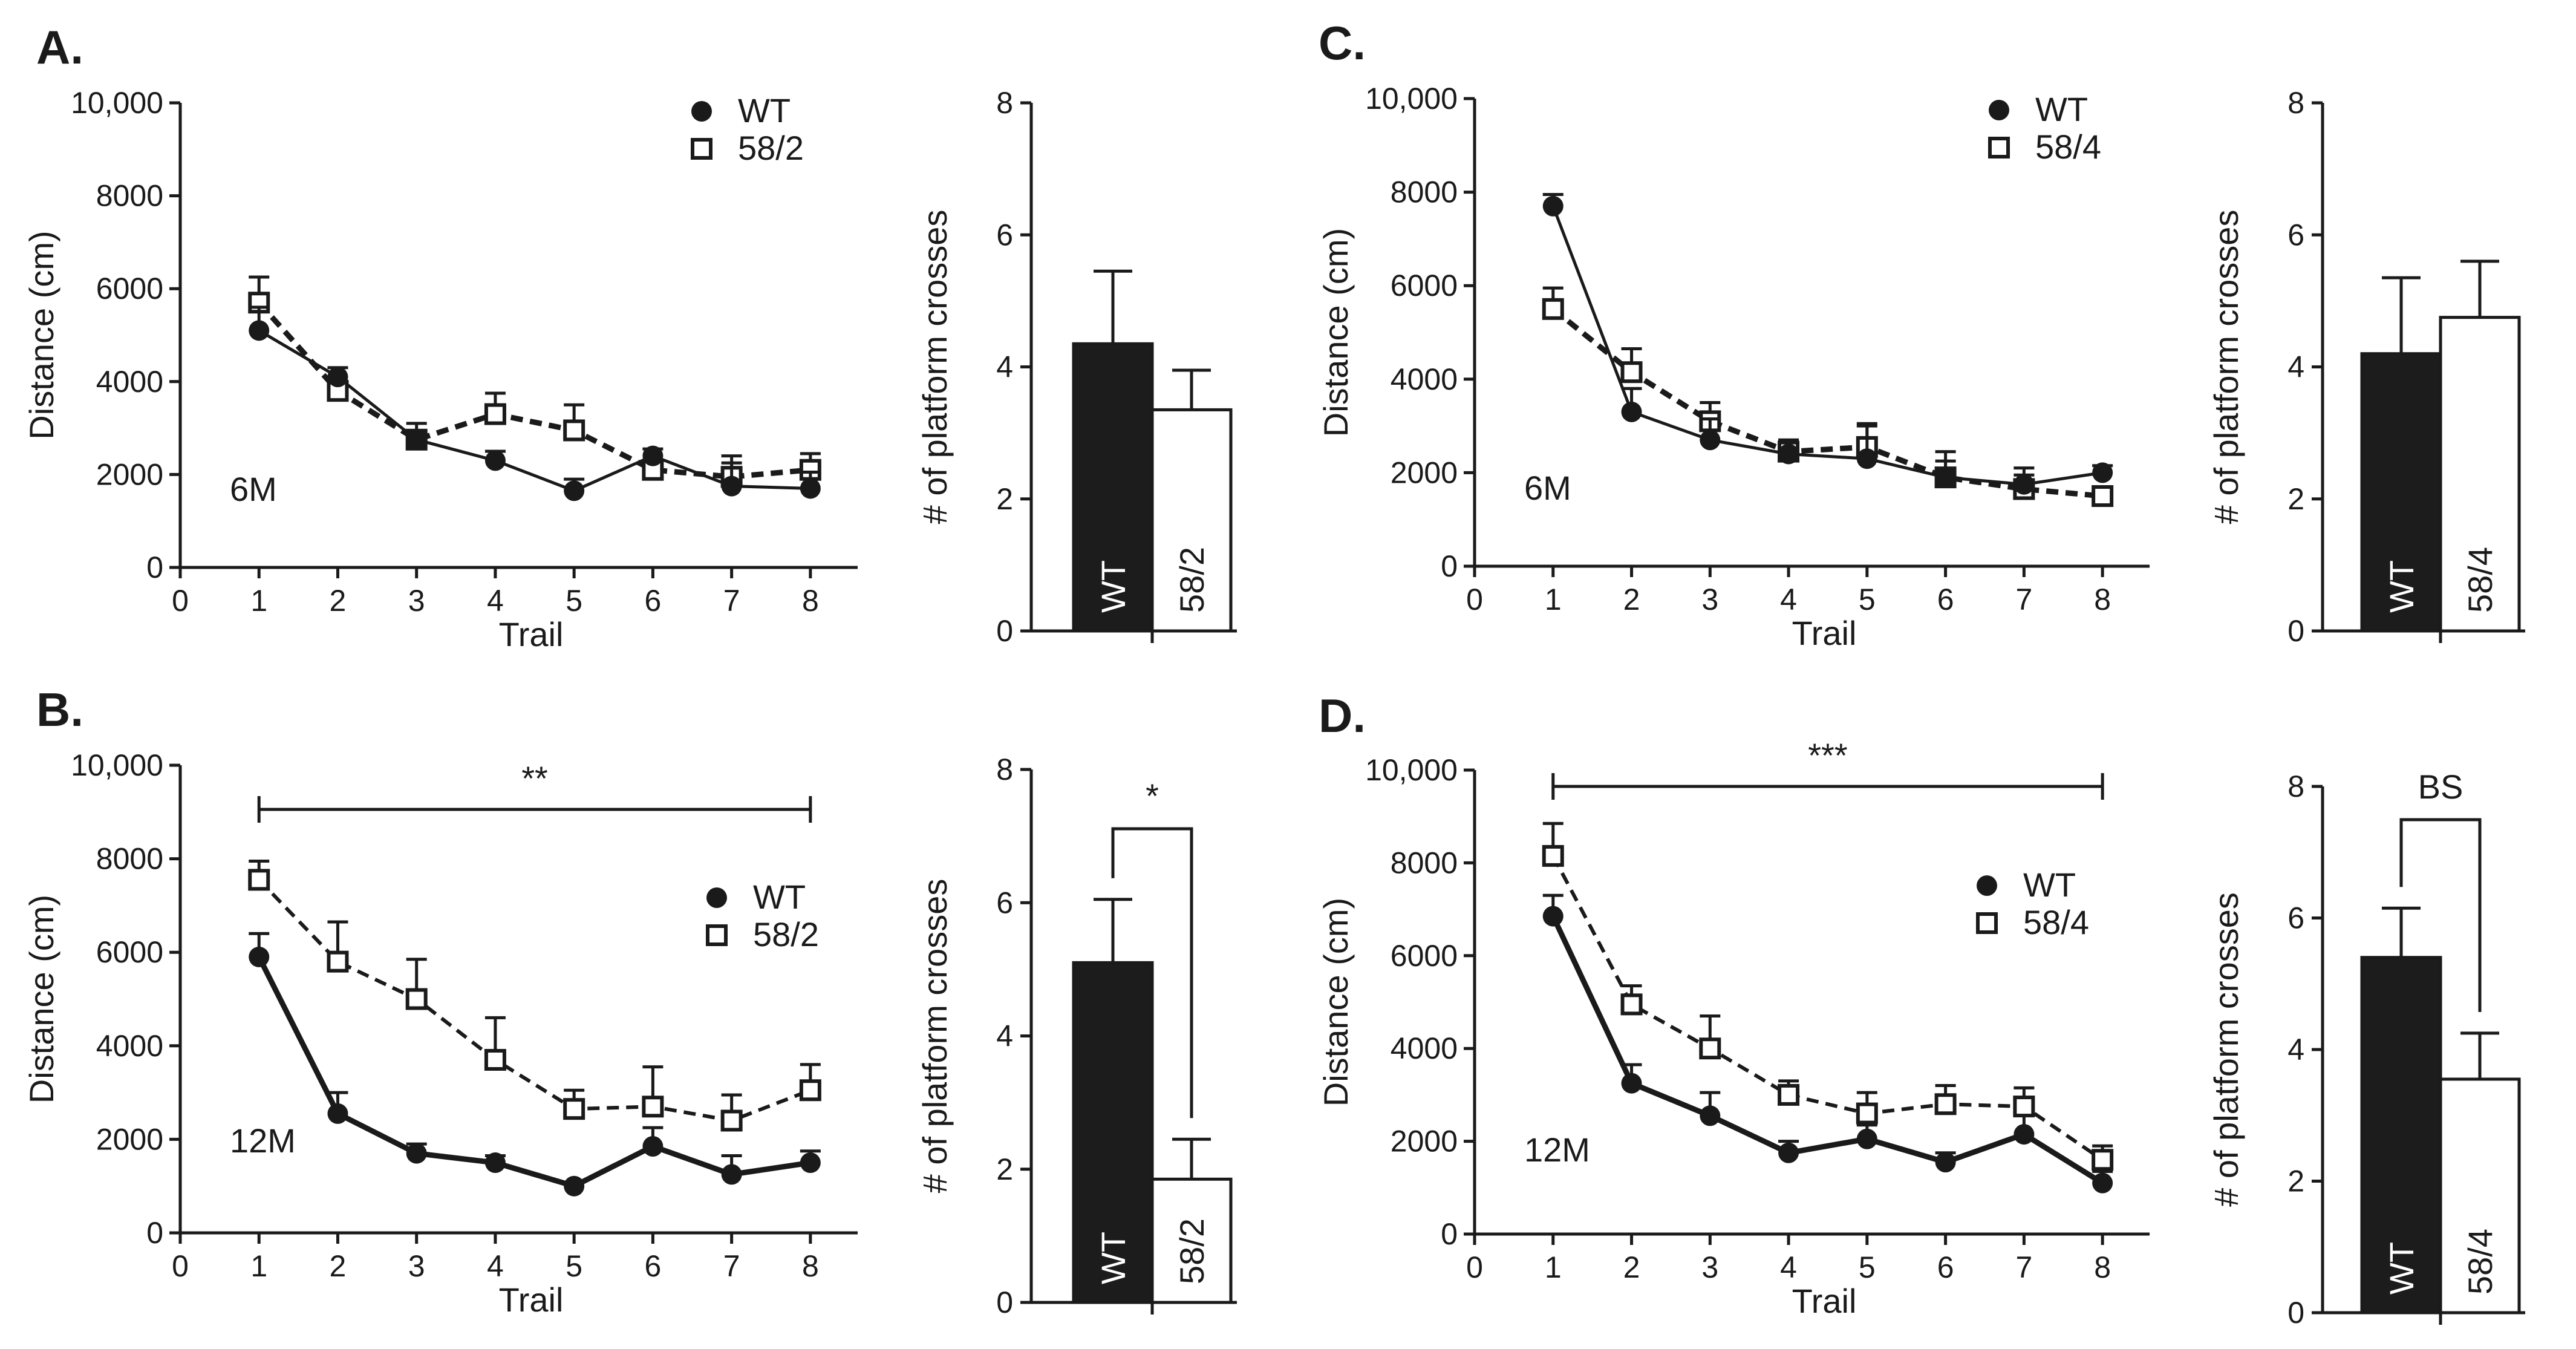 The image size is (2576, 1349). I want to click on x-tick-label: 0, so click(1474, 599).